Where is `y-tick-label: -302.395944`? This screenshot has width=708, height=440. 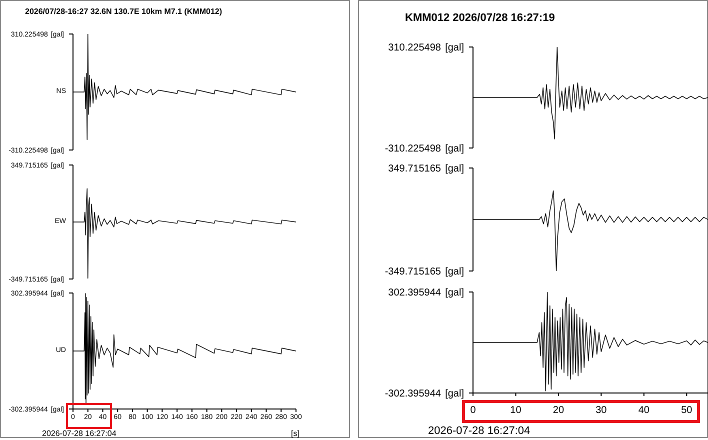
y-tick-label: -302.395944 is located at coordinates (413, 394).